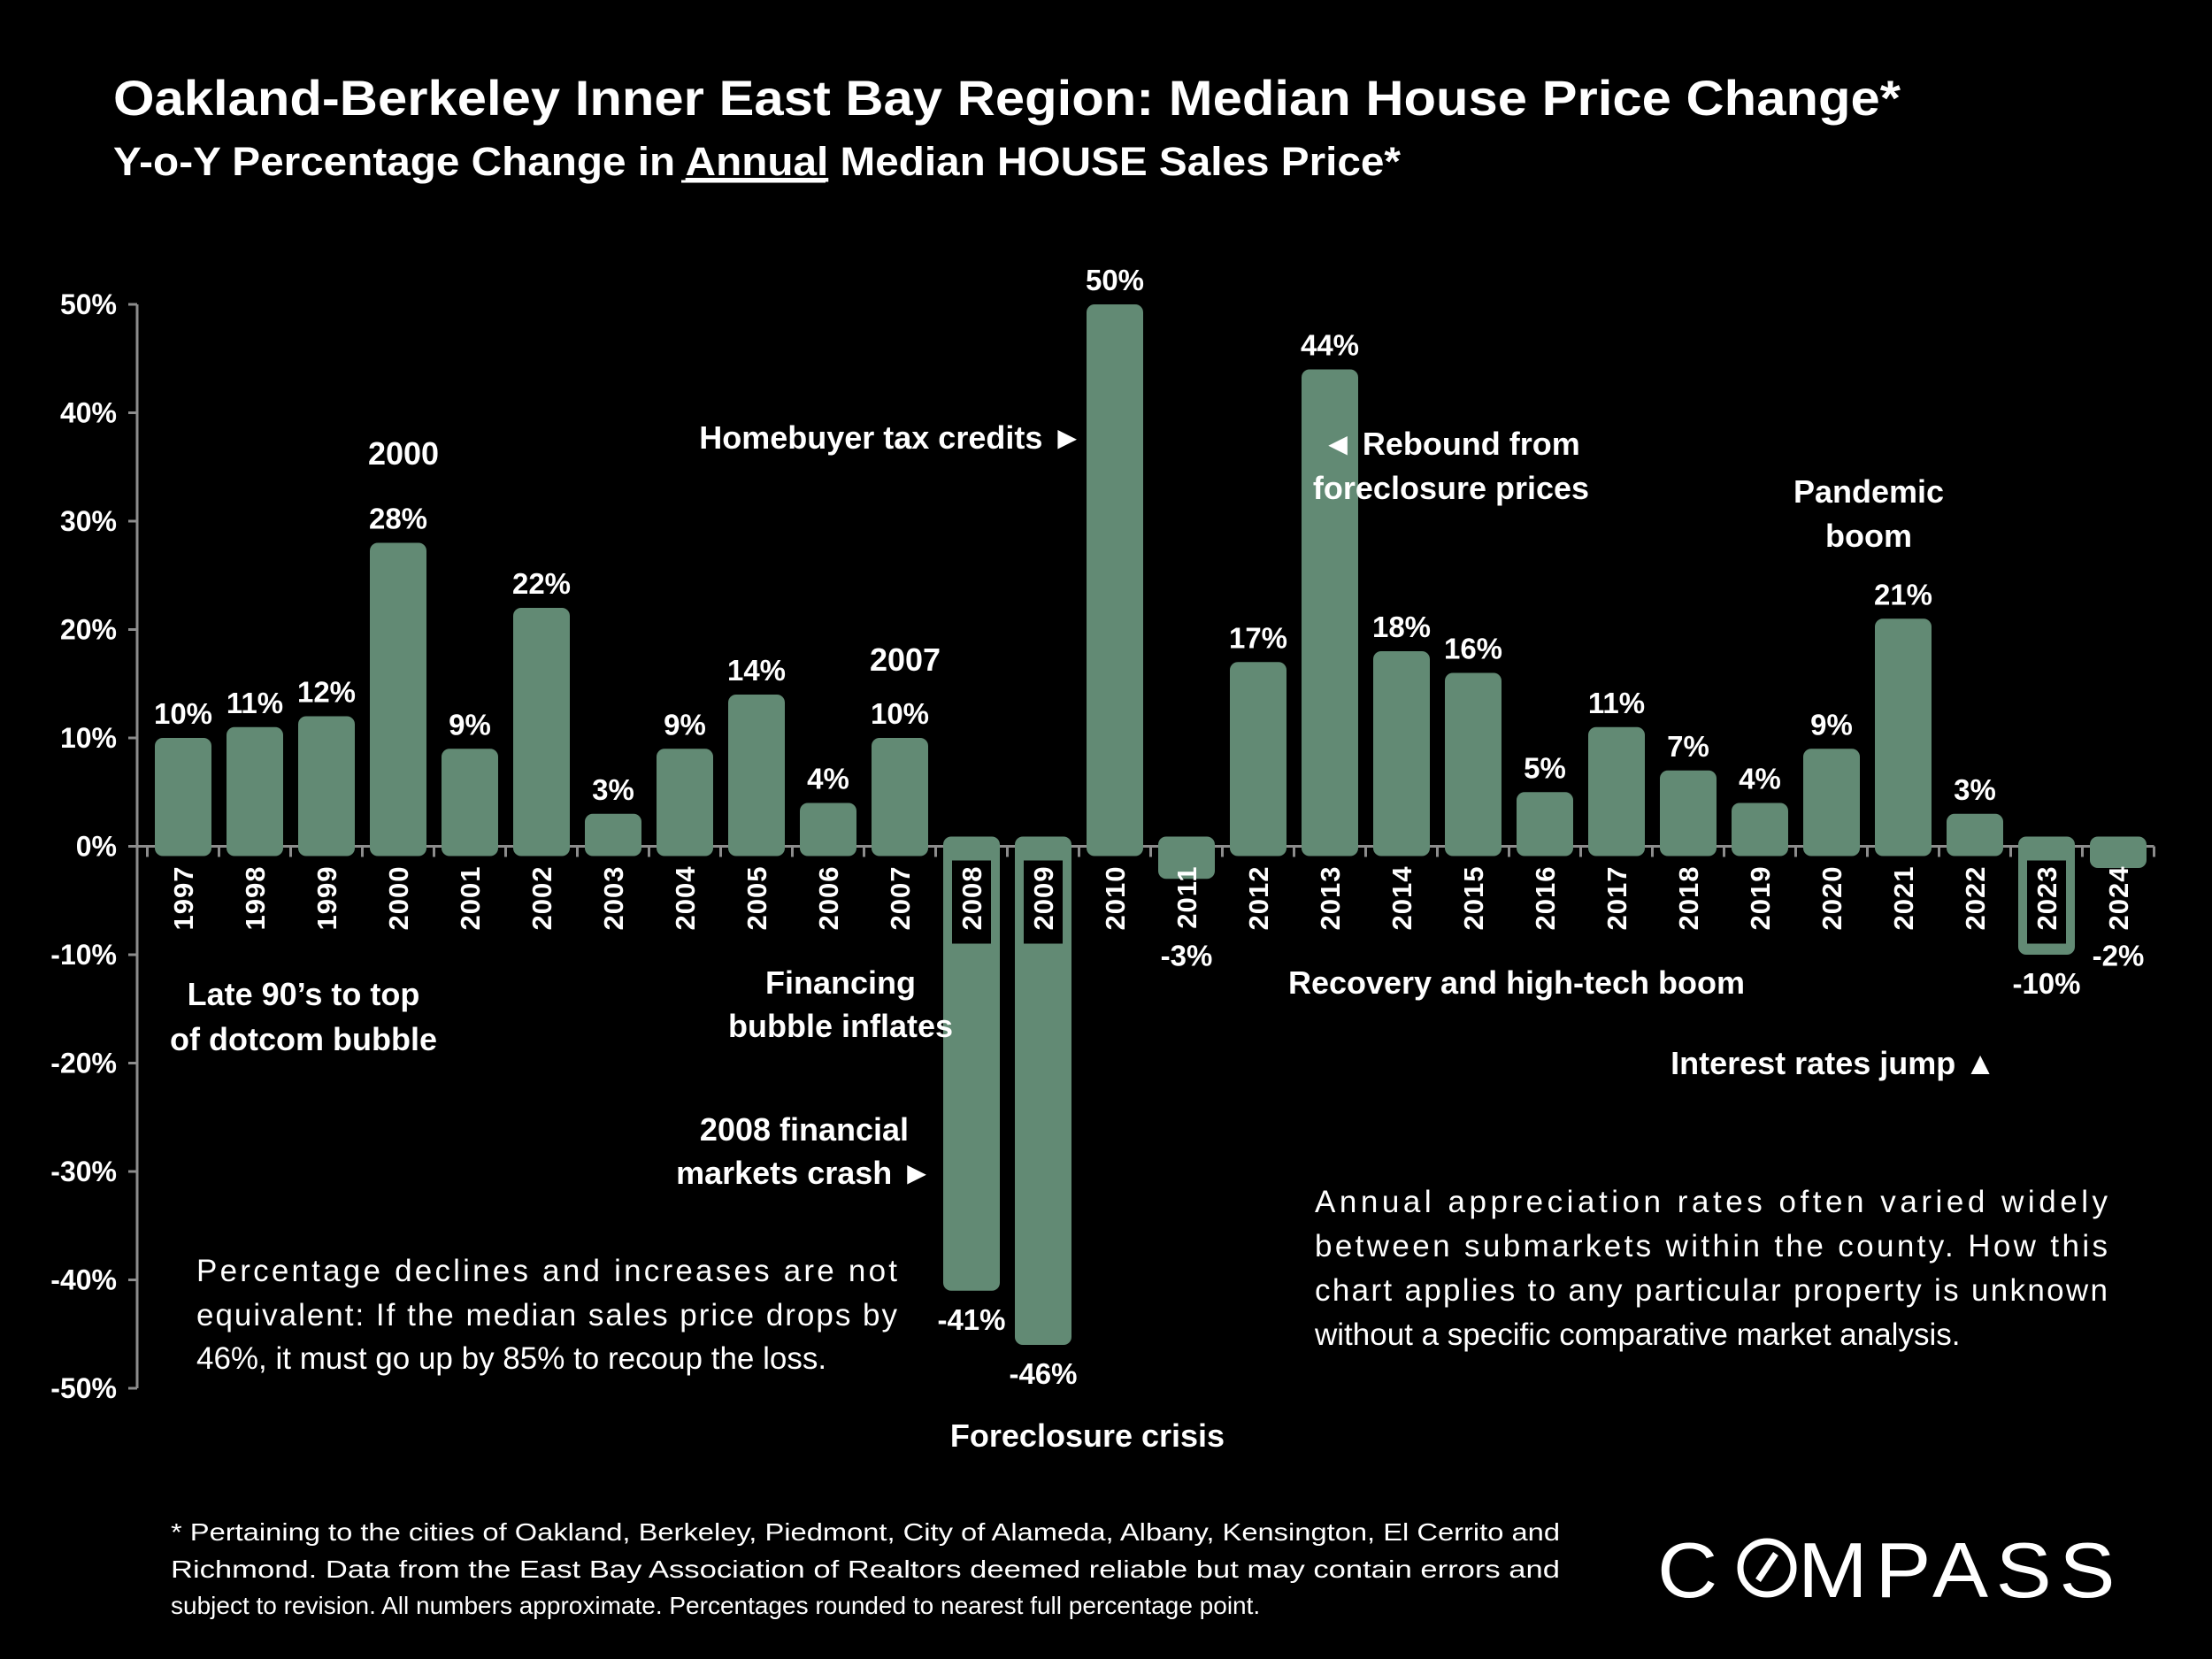 This screenshot has width=2212, height=1659. I want to click on x-tick-label-group: 2024, so click(2119, 899).